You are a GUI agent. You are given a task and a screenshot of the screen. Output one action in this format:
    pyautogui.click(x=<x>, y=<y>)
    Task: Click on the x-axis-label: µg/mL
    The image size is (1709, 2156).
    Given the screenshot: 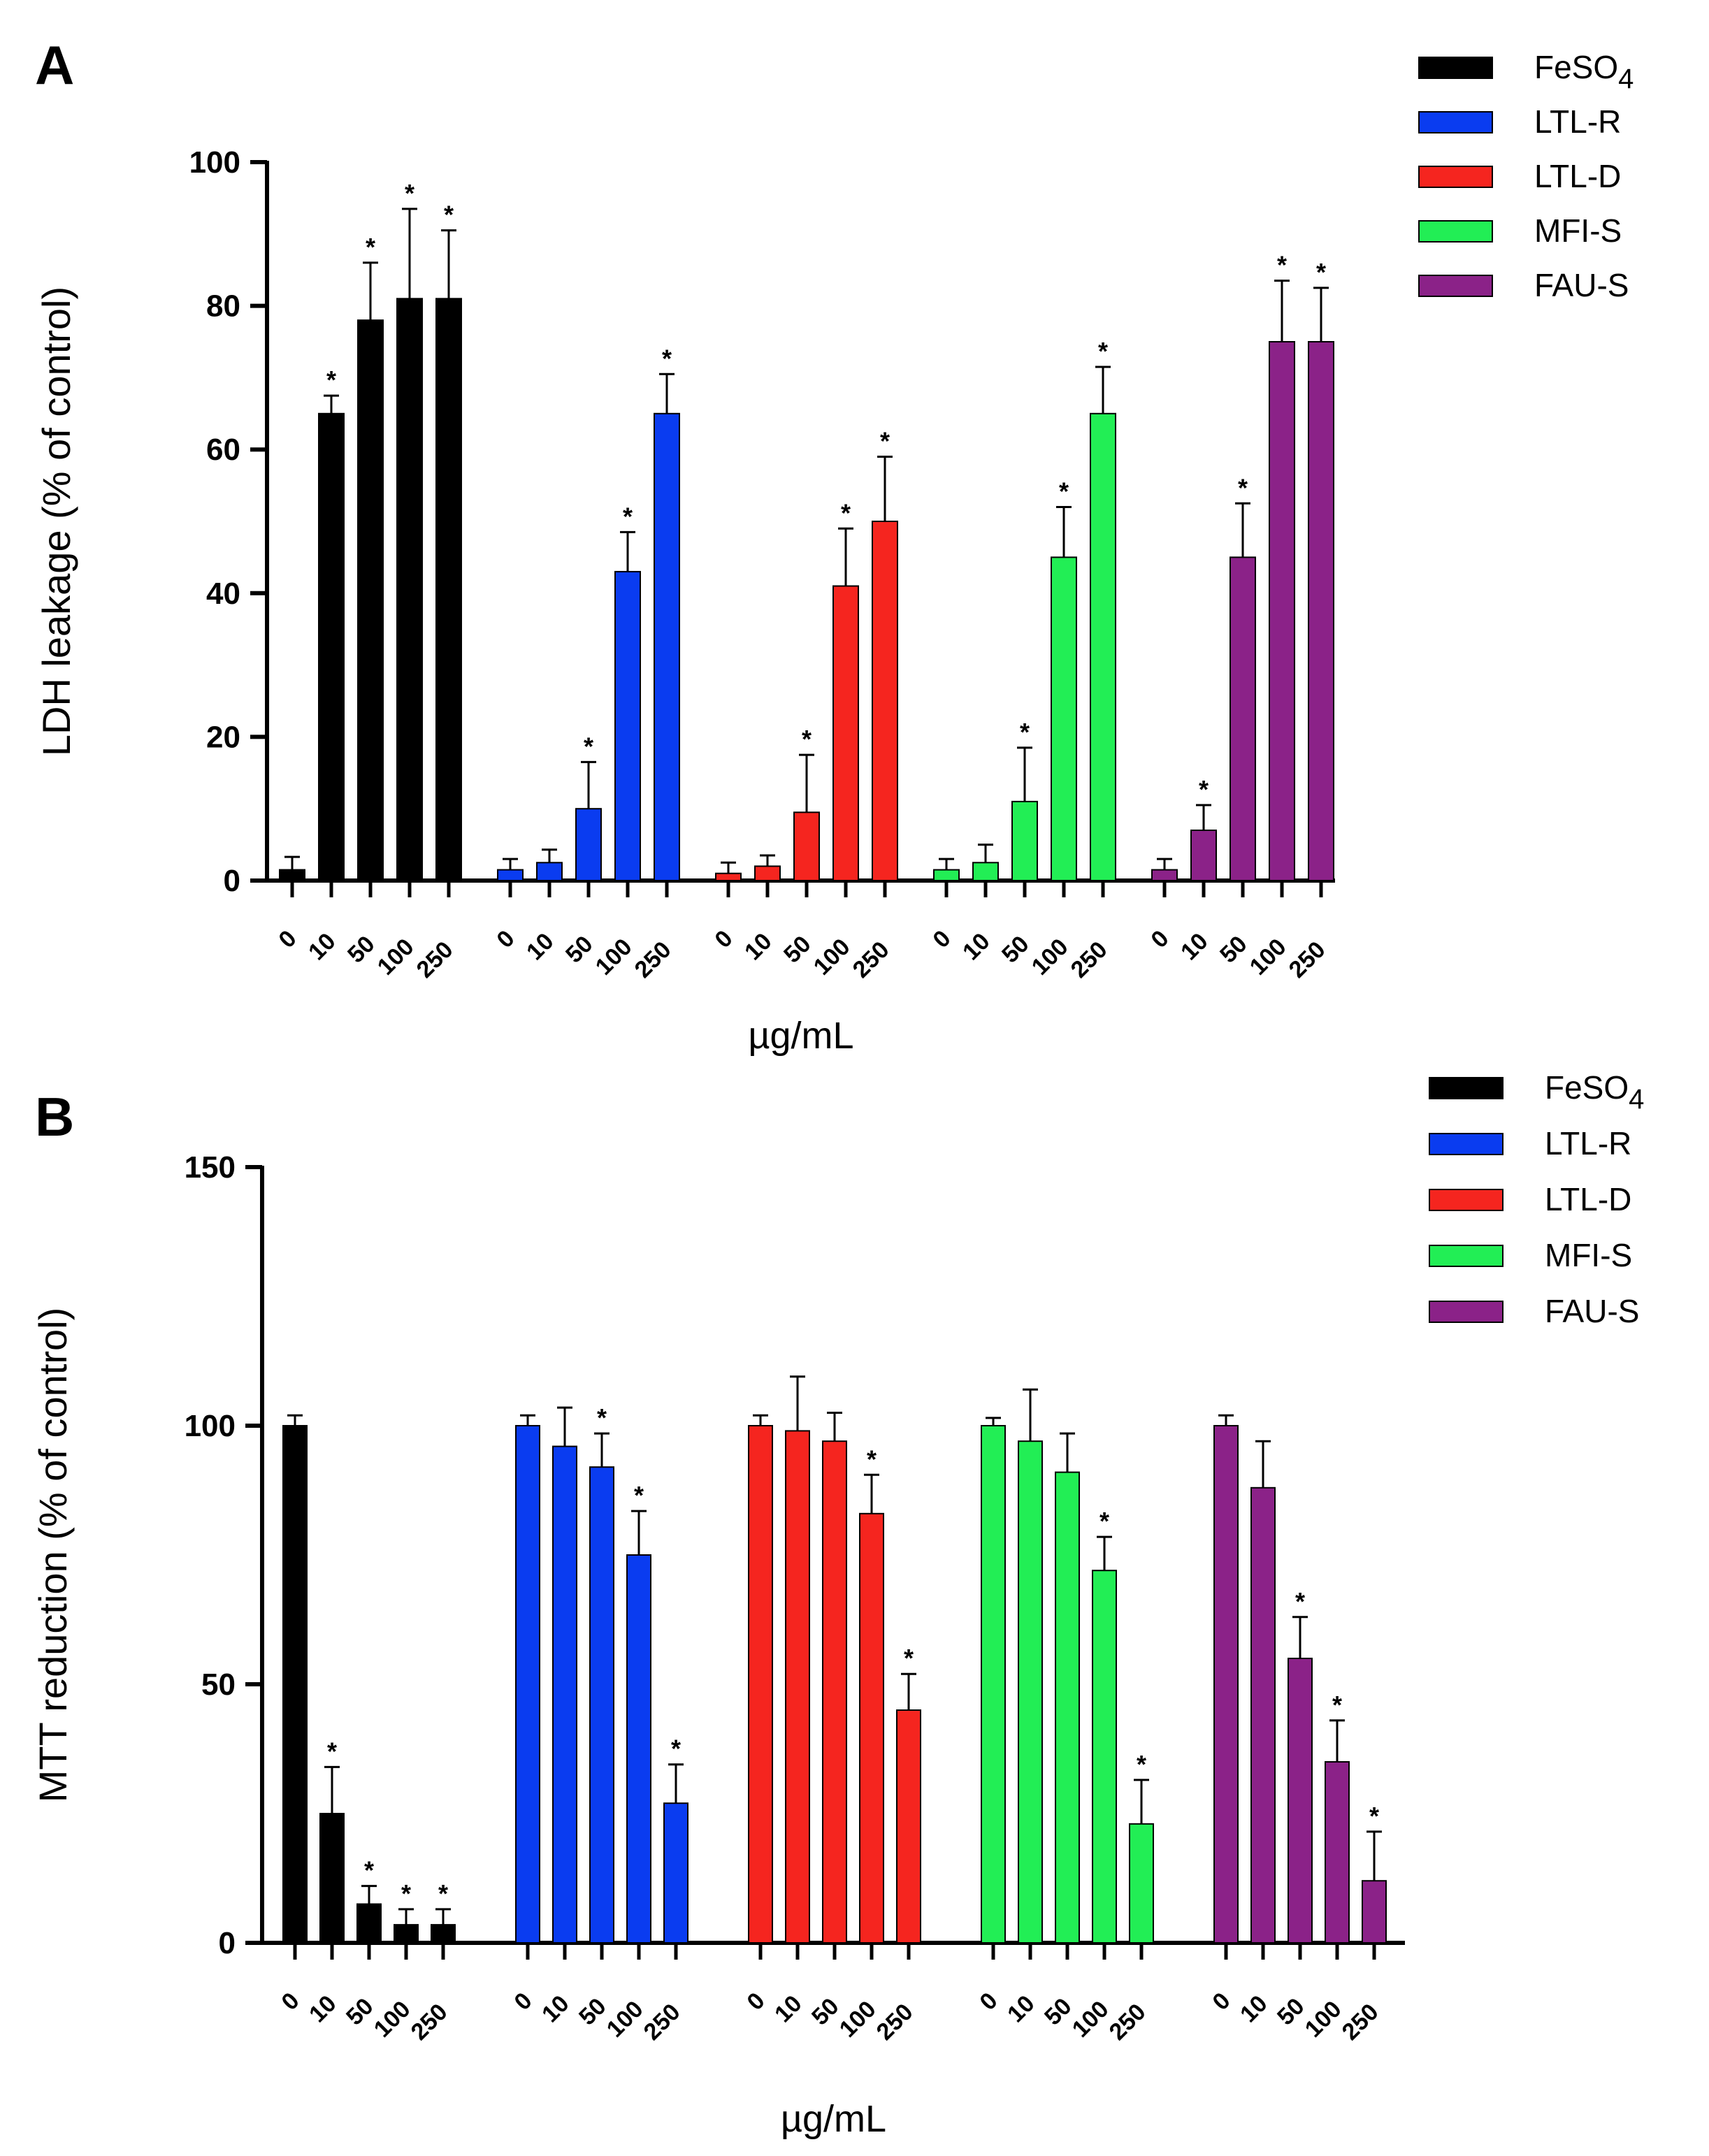 What is the action you would take?
    pyautogui.click(x=800, y=1036)
    